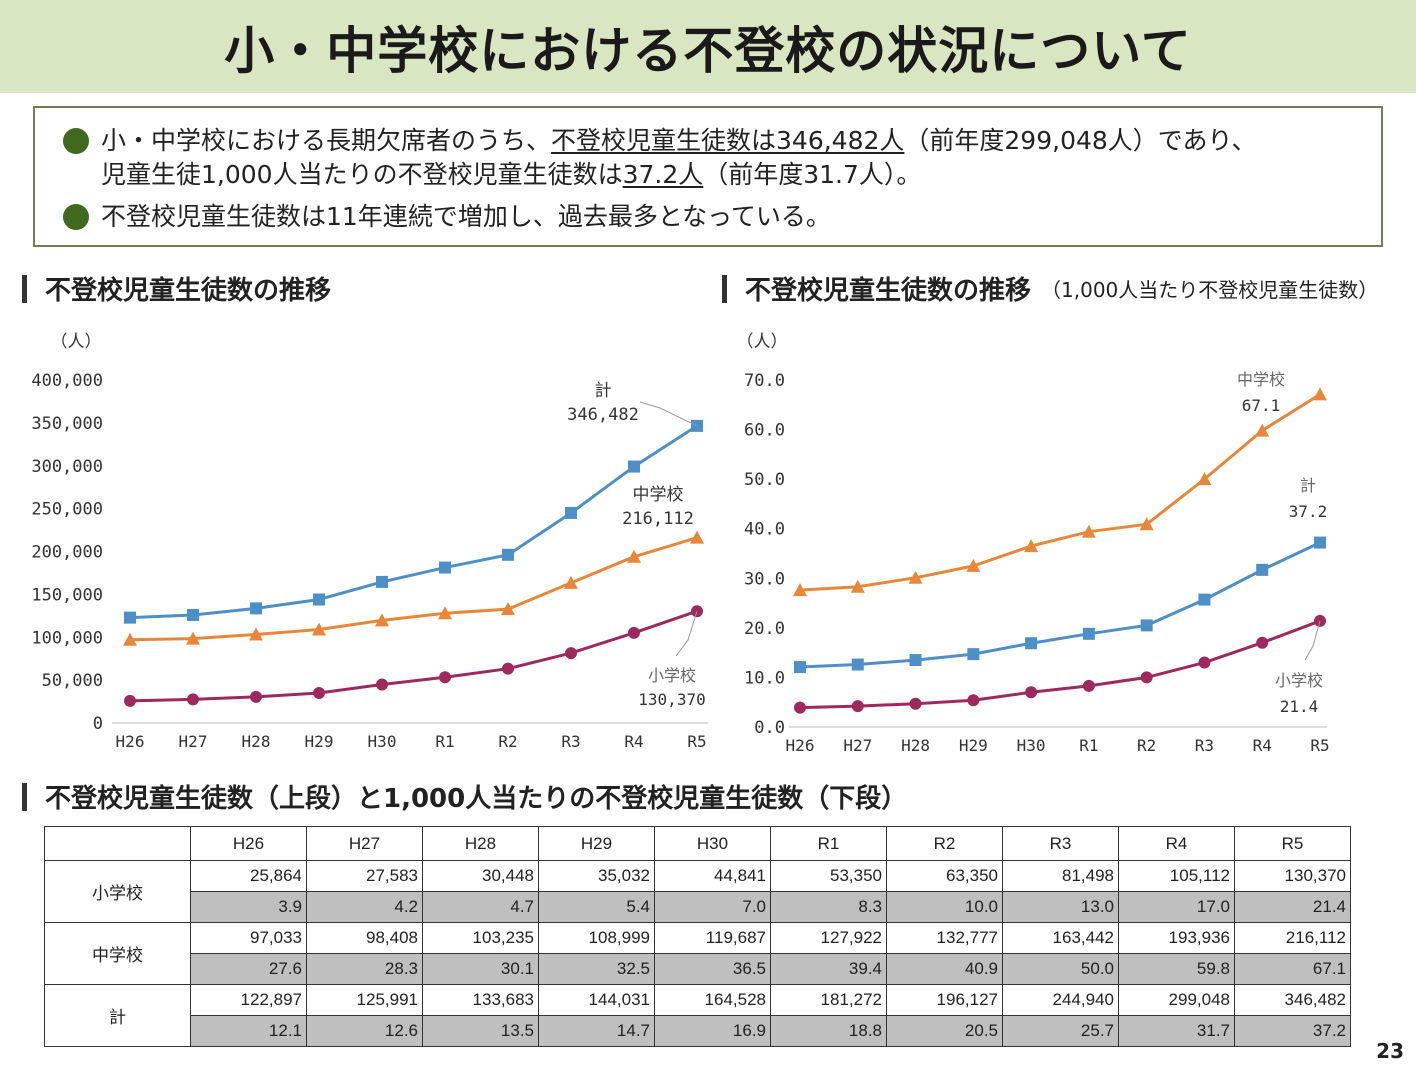 The width and height of the screenshot is (1416, 1069). What do you see at coordinates (1146, 745) in the screenshot?
I see `x-tick-label: R2` at bounding box center [1146, 745].